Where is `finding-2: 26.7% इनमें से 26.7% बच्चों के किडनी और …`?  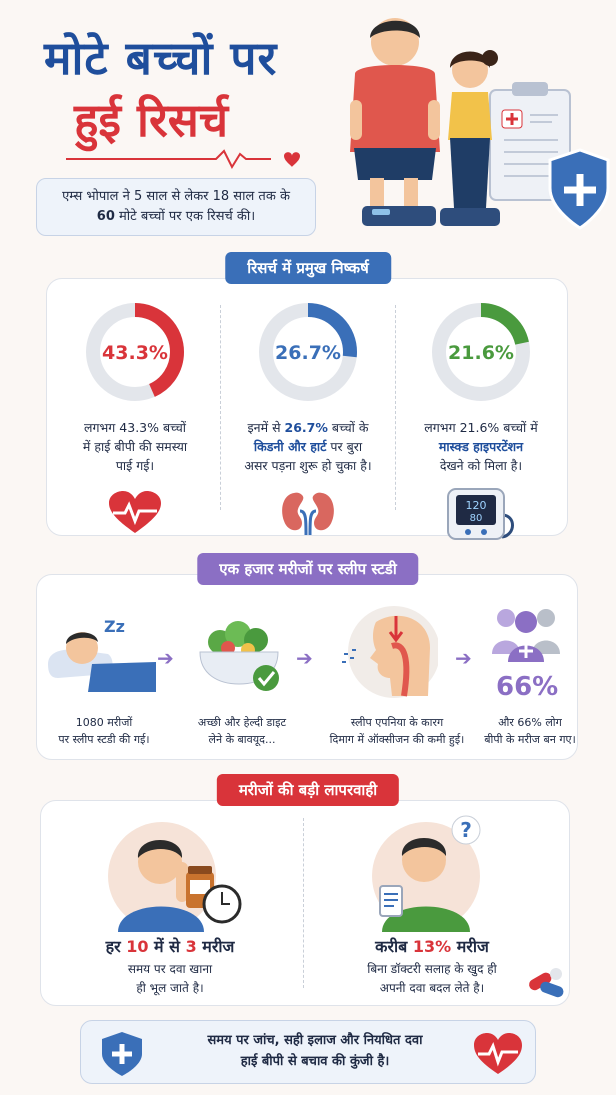 finding-2: 26.7% इनमें से 26.7% बच्चों के किडनी और … is located at coordinates (308, 418).